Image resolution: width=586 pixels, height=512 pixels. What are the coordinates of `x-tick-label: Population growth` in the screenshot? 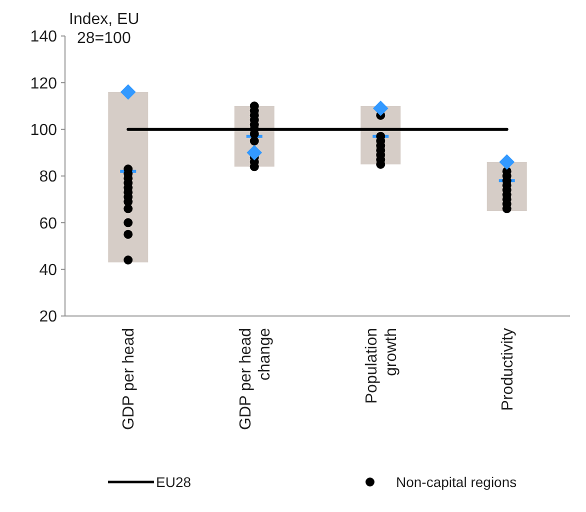 It's located at (382, 366).